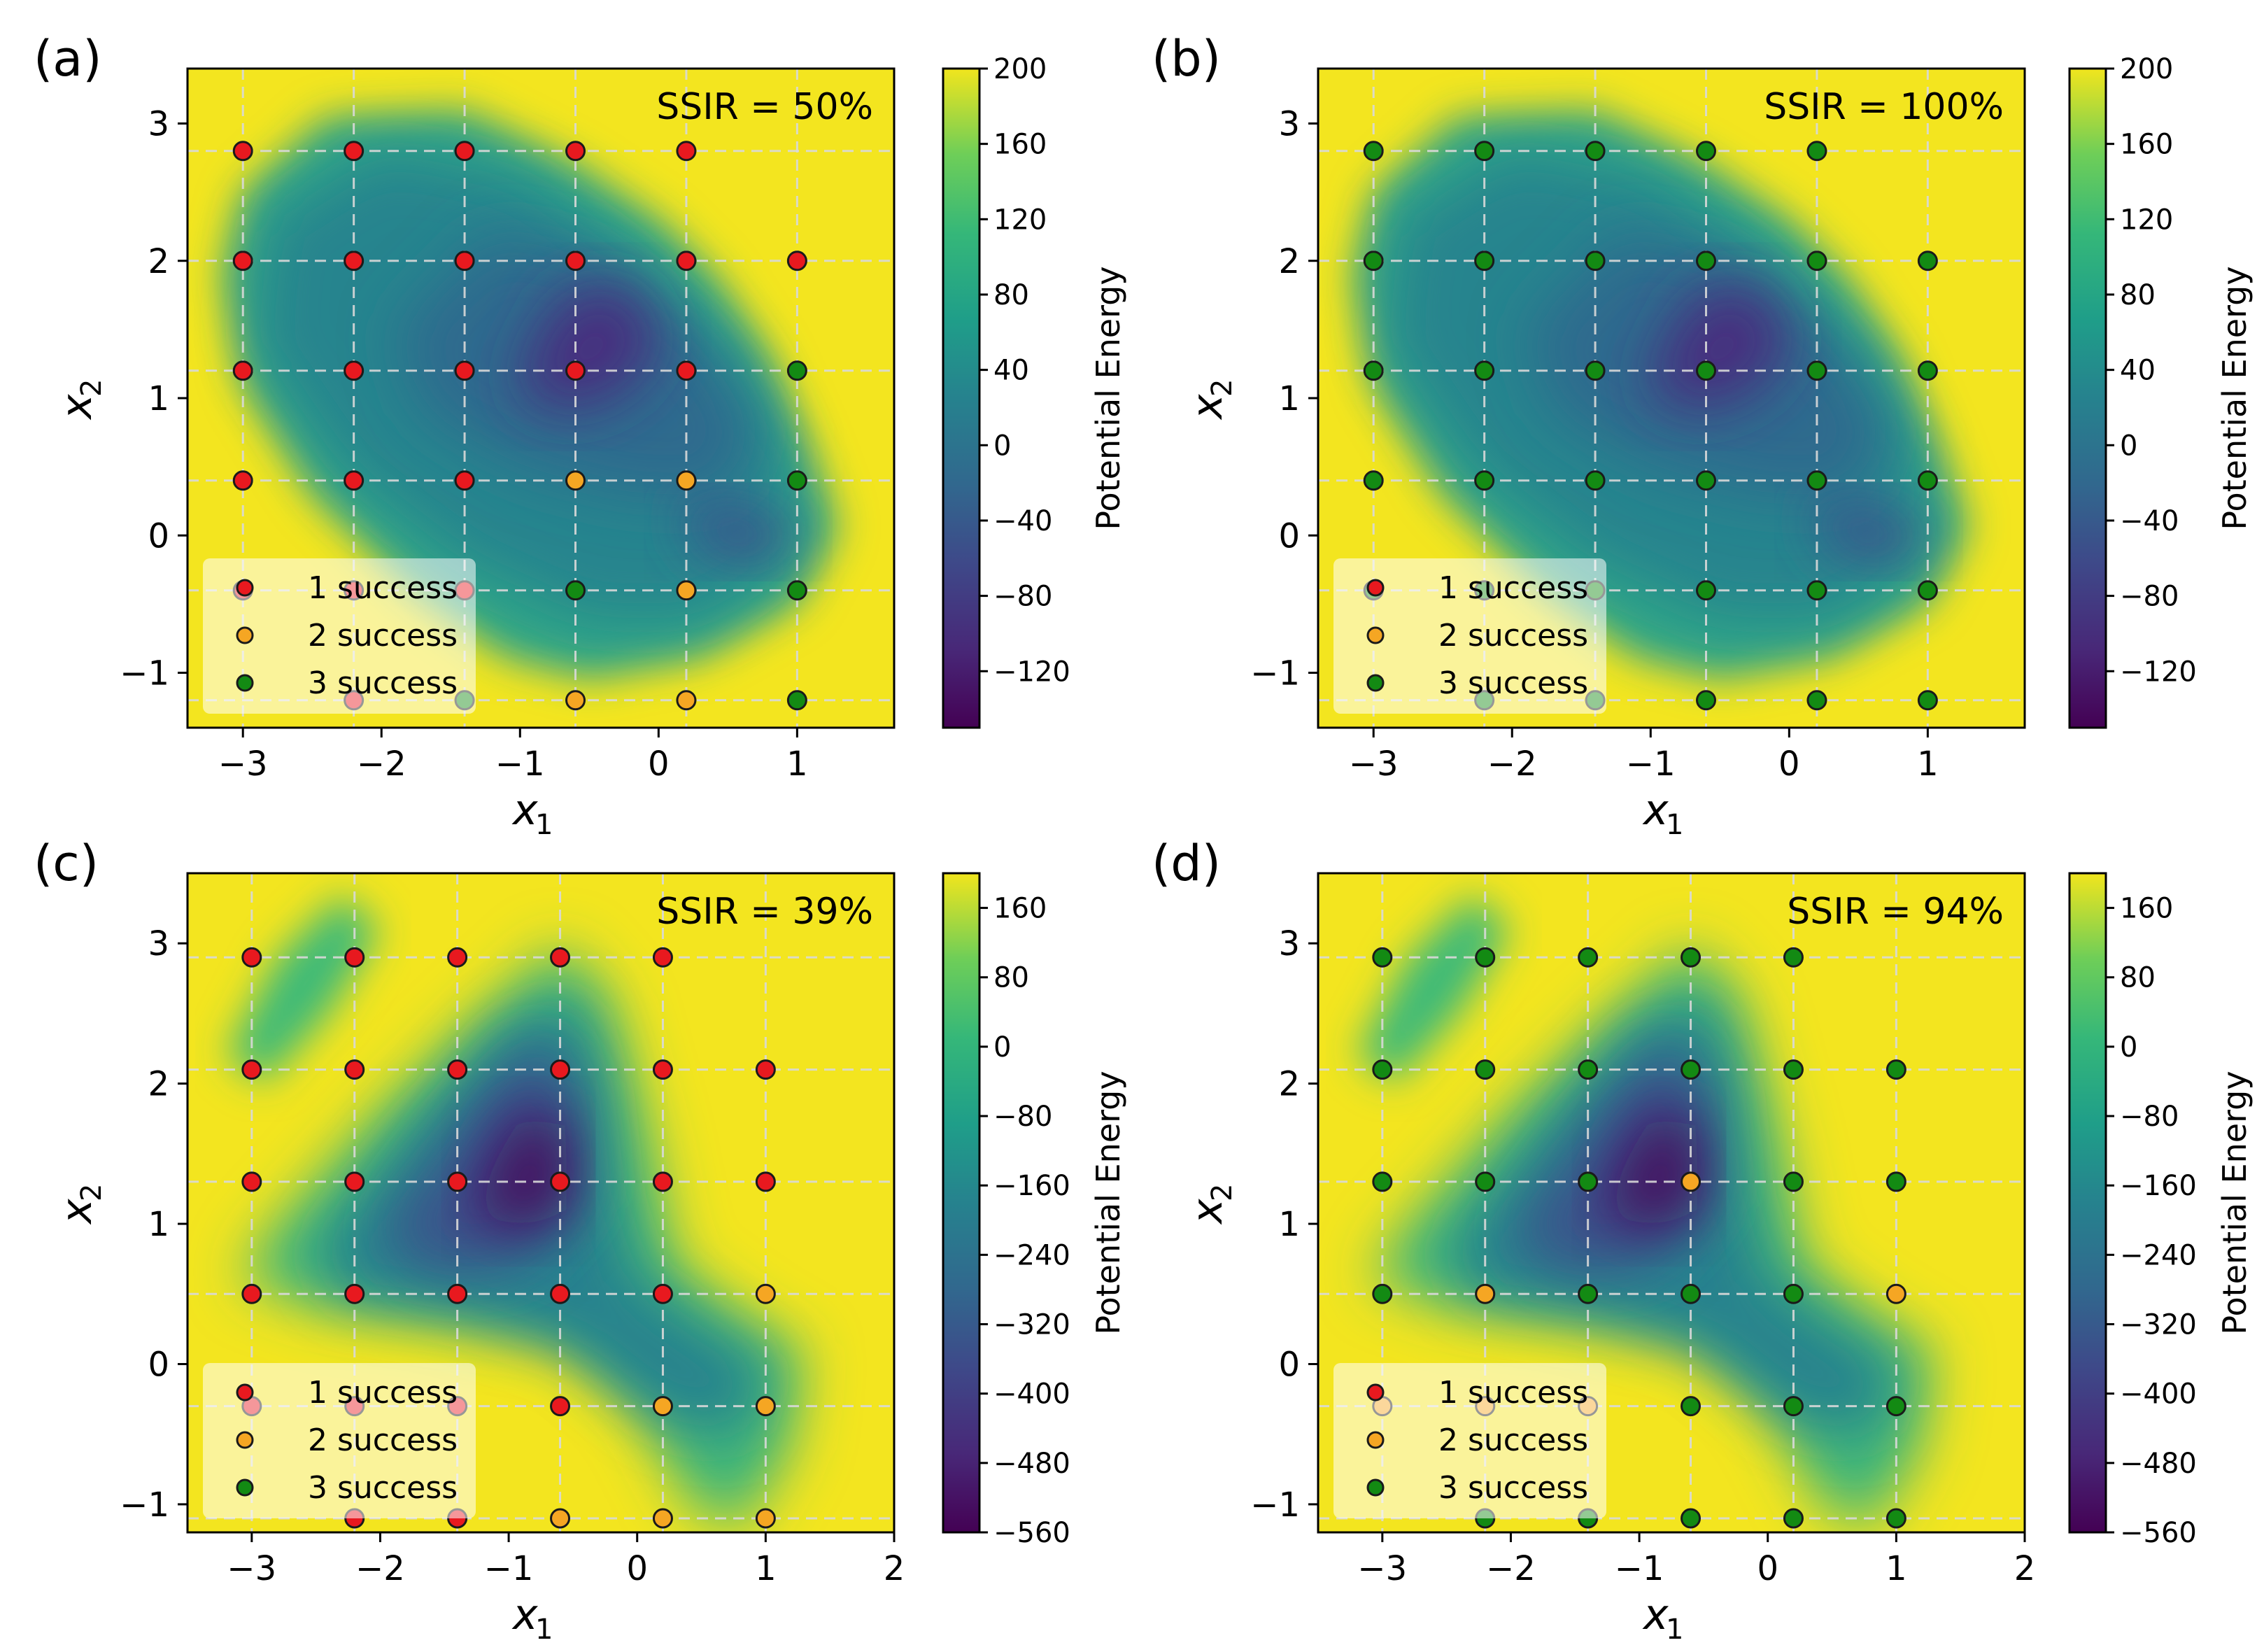 The image size is (2257, 1652). I want to click on colorbar-tick-label: 200, so click(2146, 69).